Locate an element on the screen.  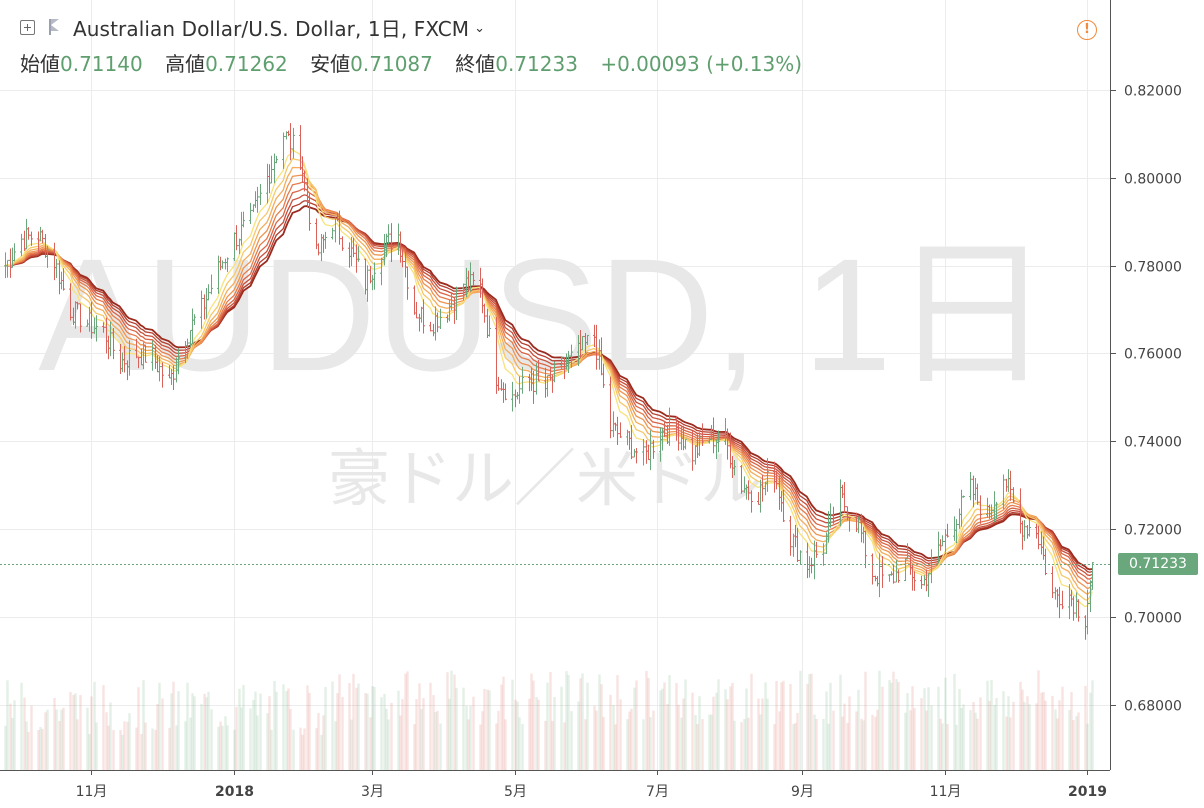
time-axis: 11月 2018 3月 5月 7月 9月 11月 2019 is located at coordinates (591, 785).